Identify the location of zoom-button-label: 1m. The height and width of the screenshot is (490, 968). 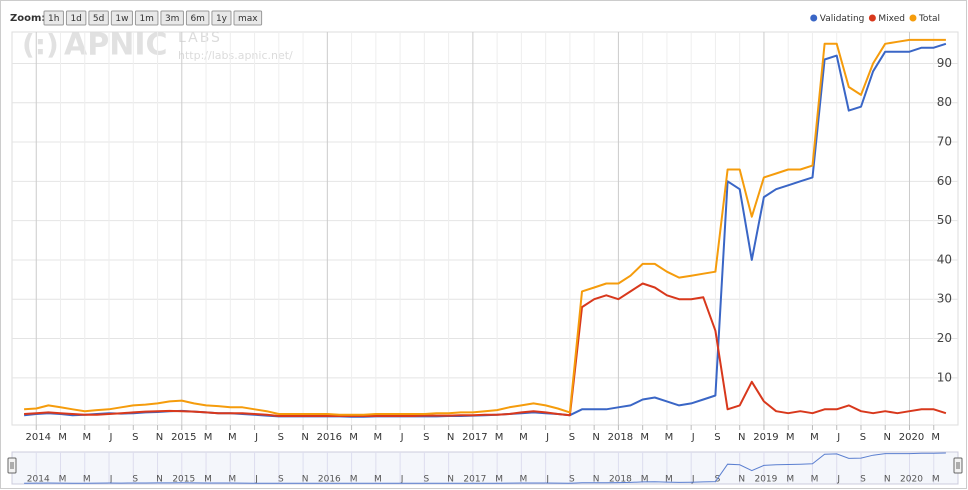
(146, 19).